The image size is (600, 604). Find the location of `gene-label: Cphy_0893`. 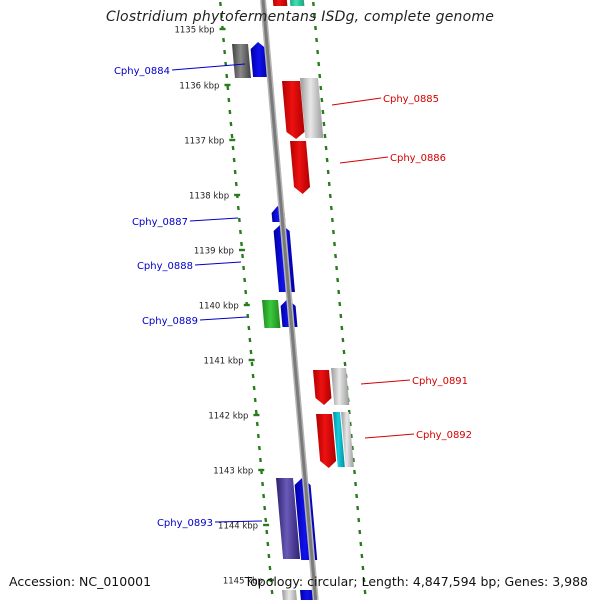

gene-label: Cphy_0893 is located at coordinates (185, 523).